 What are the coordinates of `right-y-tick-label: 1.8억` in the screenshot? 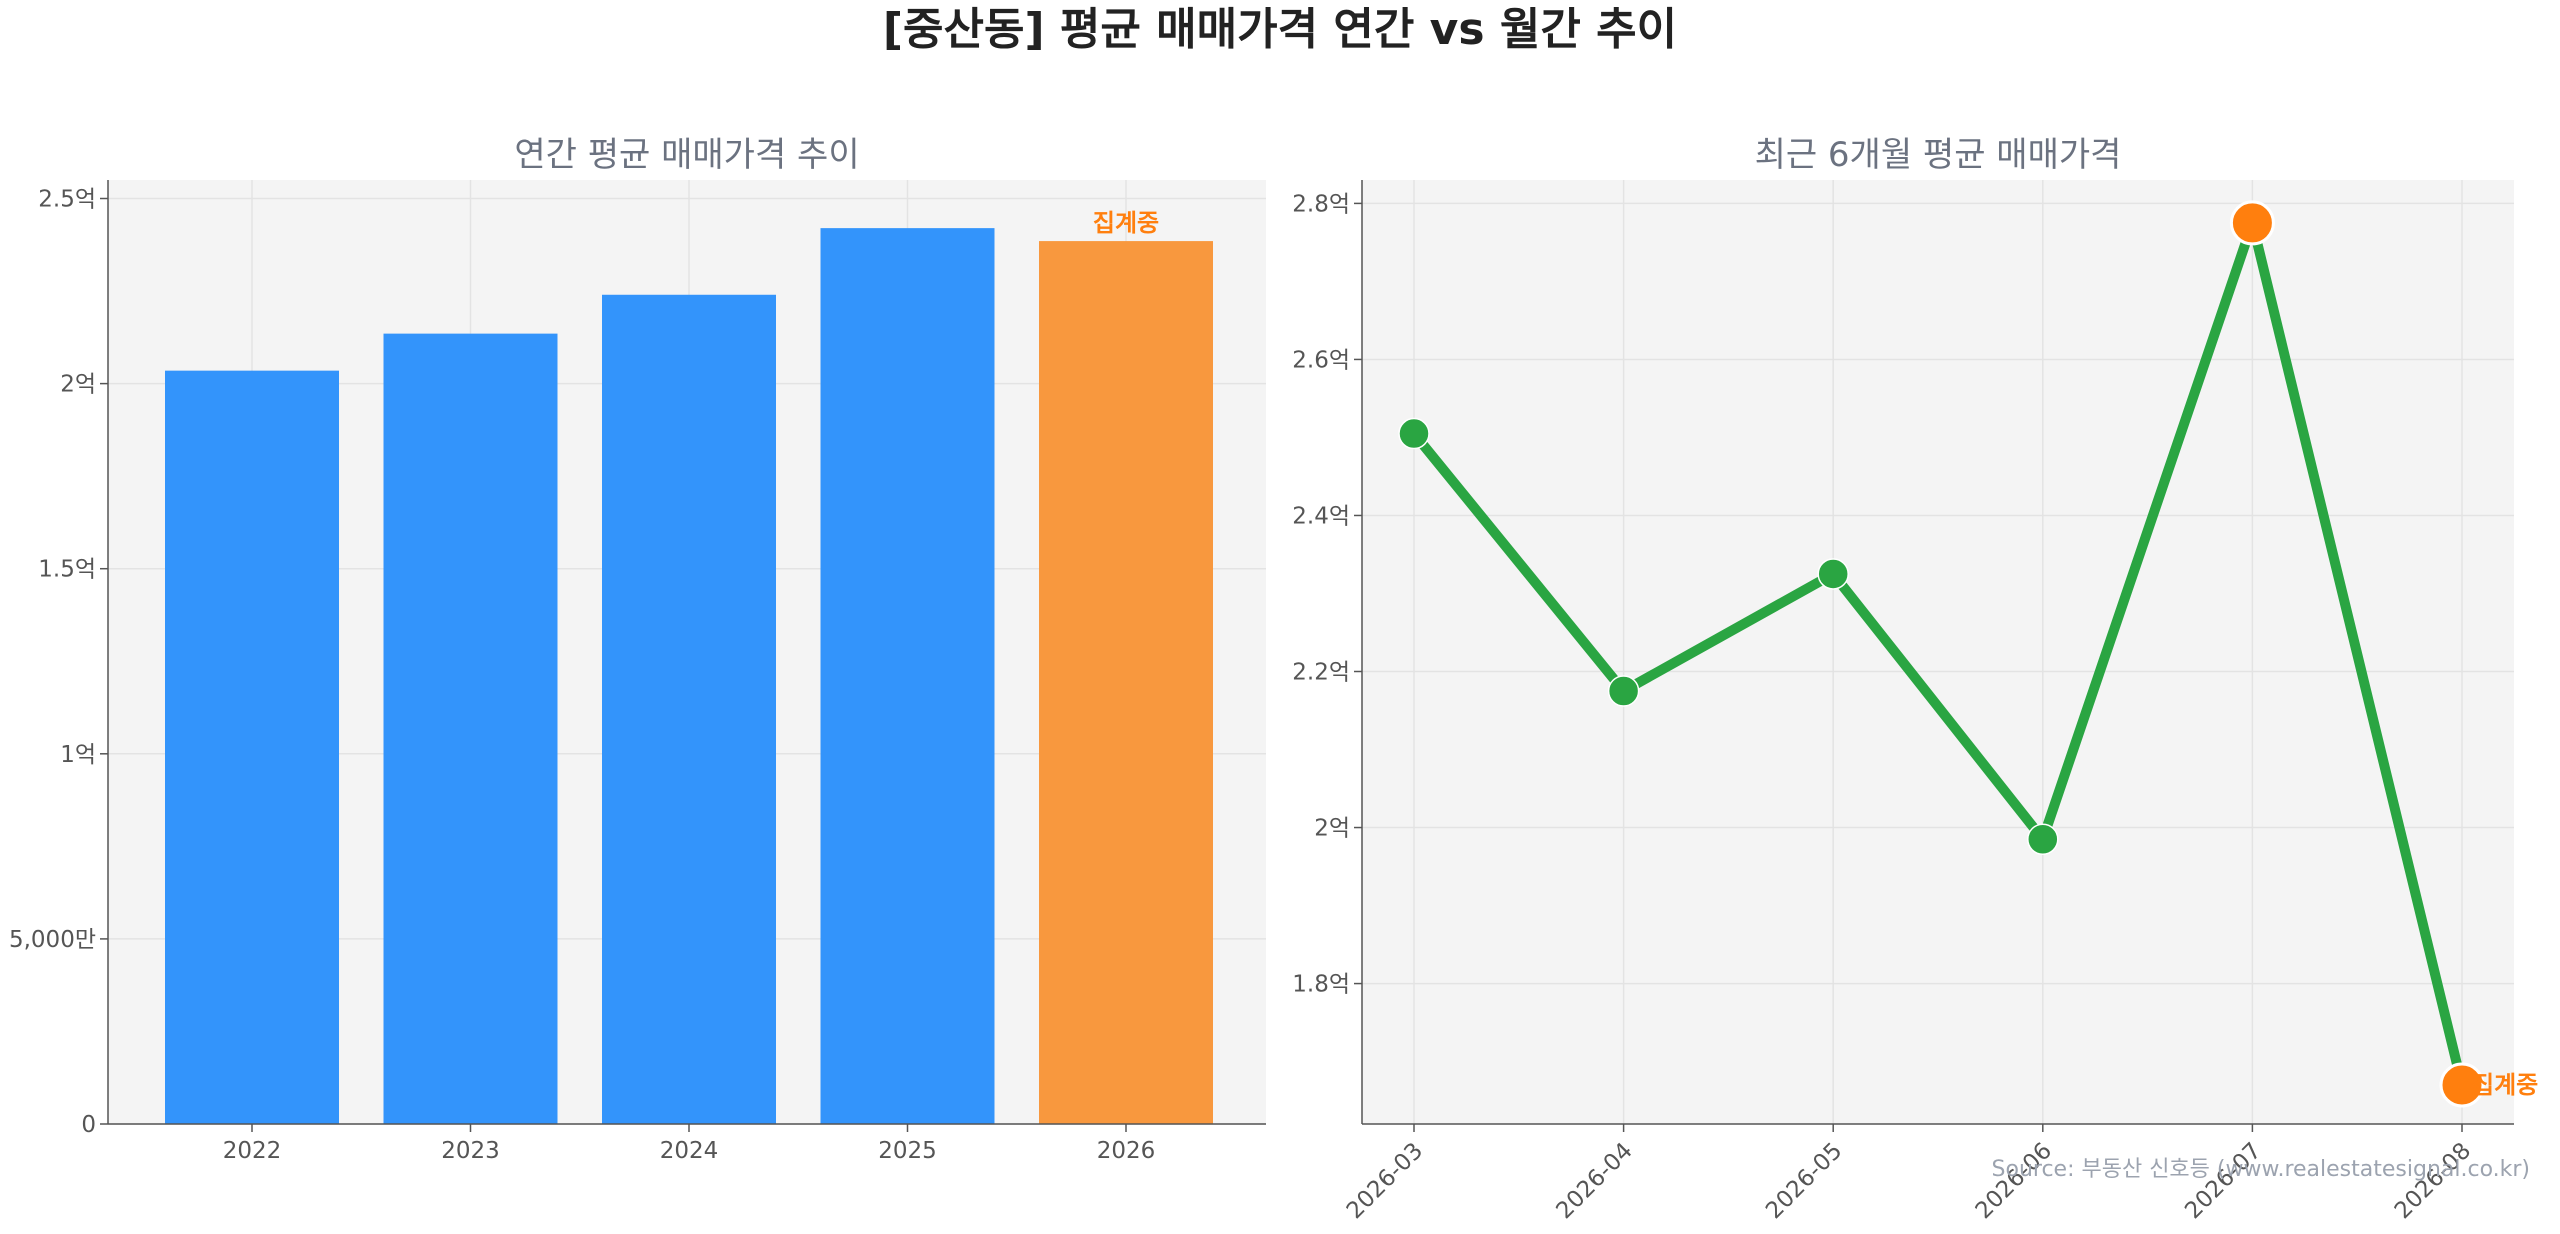 It's located at (1321, 985).